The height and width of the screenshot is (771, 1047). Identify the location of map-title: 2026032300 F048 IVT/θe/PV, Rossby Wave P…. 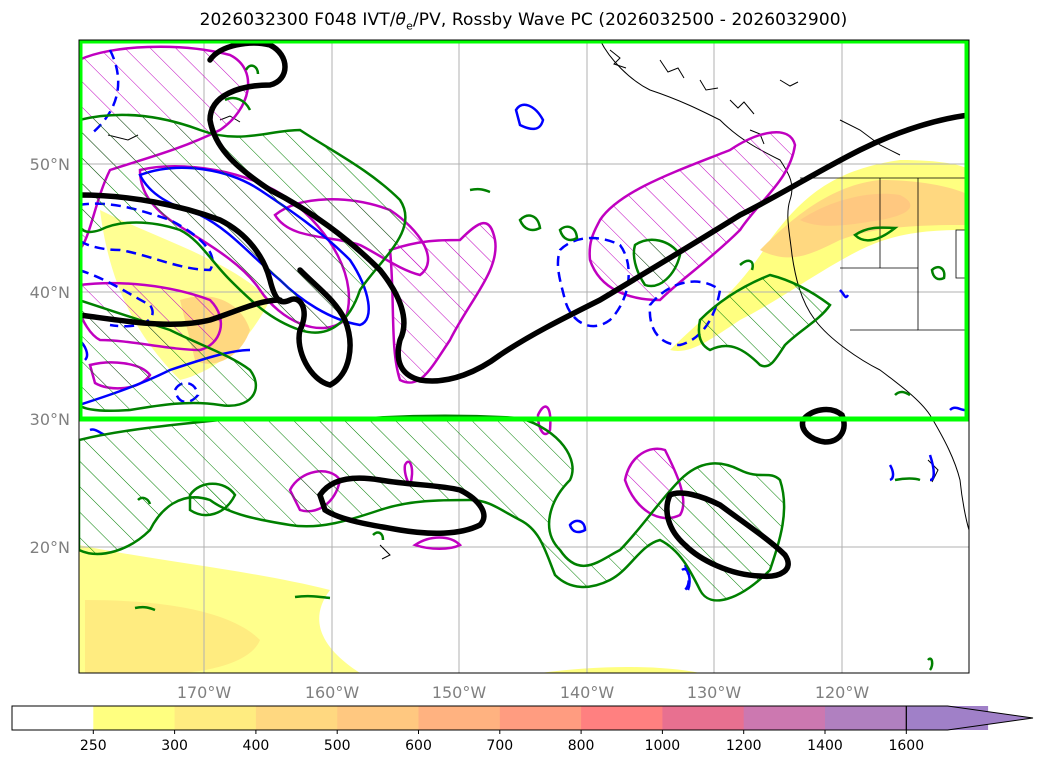
(523, 21).